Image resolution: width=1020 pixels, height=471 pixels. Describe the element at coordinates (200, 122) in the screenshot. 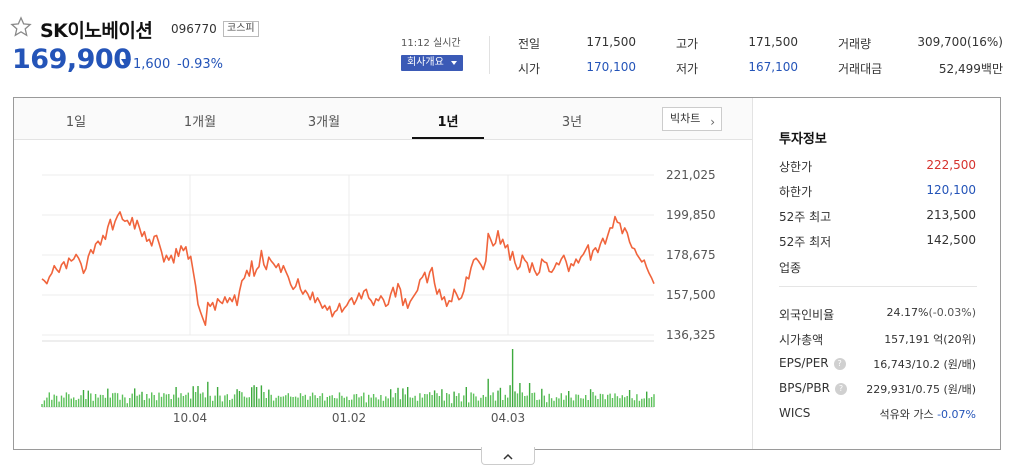

I see `tab-1month: 1개월` at that location.